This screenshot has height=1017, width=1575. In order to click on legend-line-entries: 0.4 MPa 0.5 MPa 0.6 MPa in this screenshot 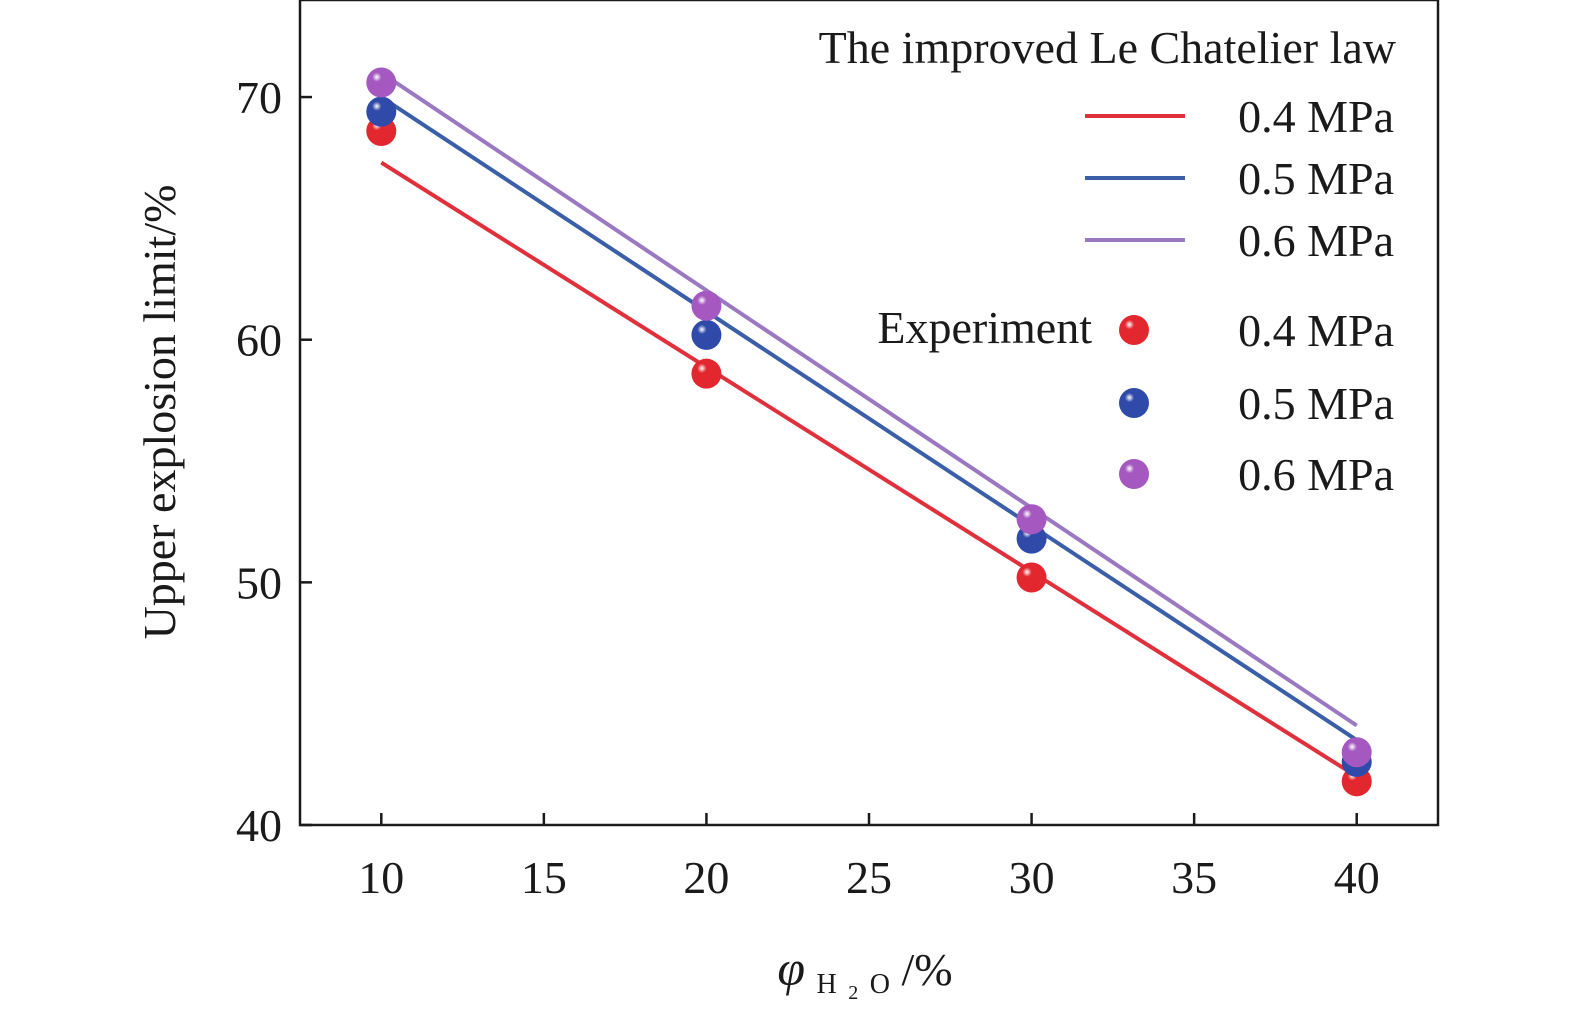, I will do `click(1239, 178)`.